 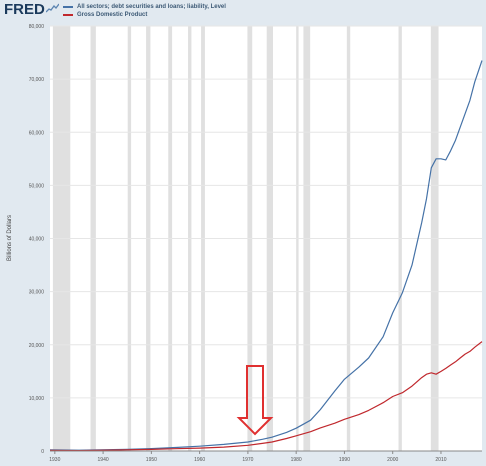 I want to click on x-tick-label-6: 1990, so click(x=344, y=460).